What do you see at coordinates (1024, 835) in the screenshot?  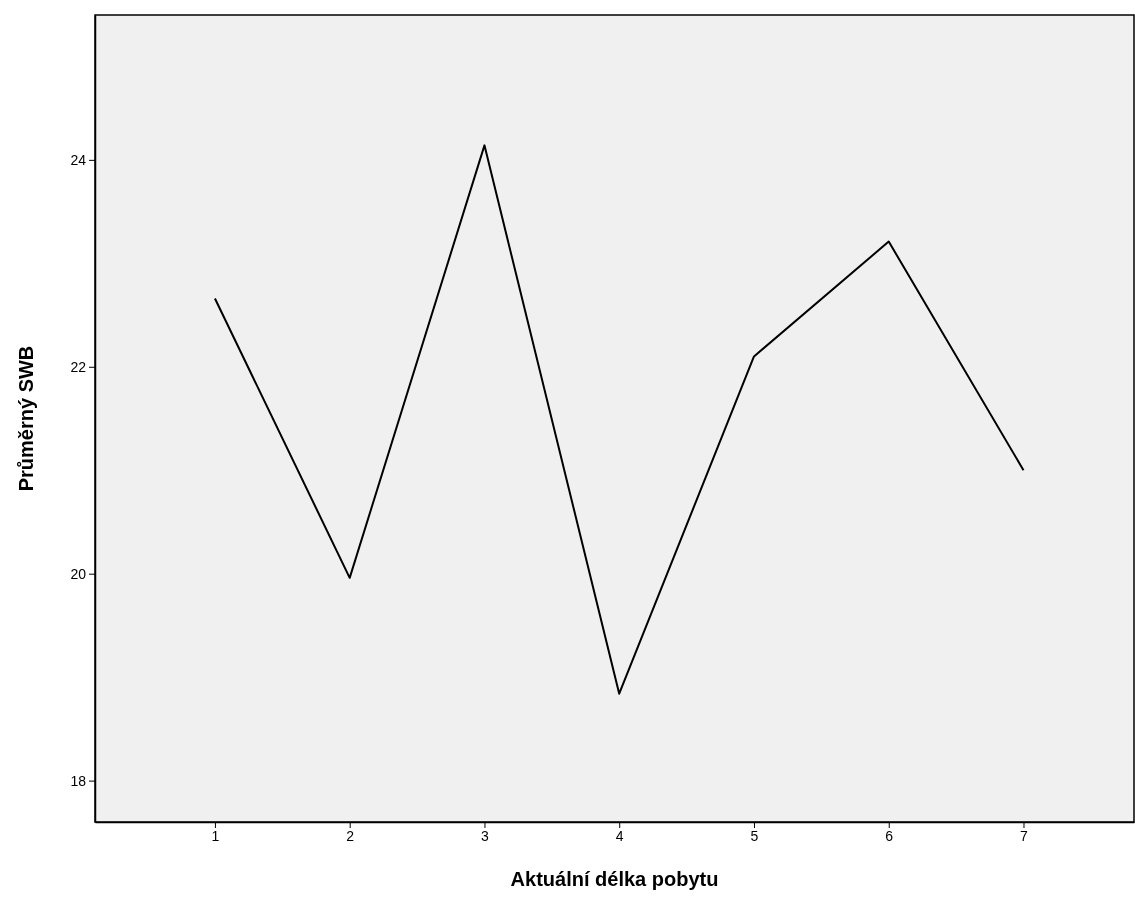 I see `x-tick-label: 7` at bounding box center [1024, 835].